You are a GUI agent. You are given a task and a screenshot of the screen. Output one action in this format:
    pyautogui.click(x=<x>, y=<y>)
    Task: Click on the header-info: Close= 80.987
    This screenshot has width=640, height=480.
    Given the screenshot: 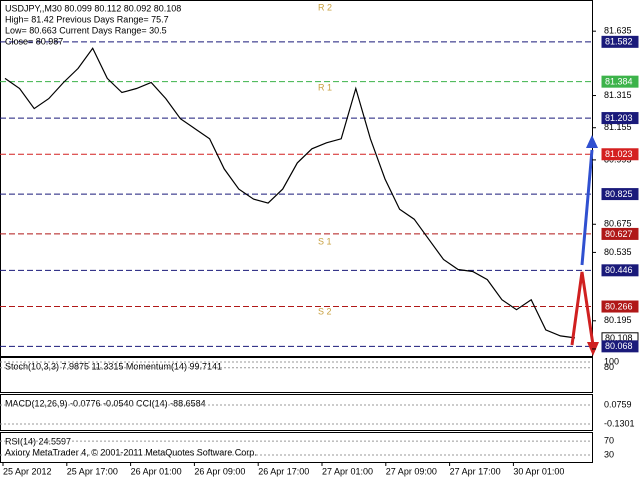 What is the action you would take?
    pyautogui.click(x=34, y=41)
    